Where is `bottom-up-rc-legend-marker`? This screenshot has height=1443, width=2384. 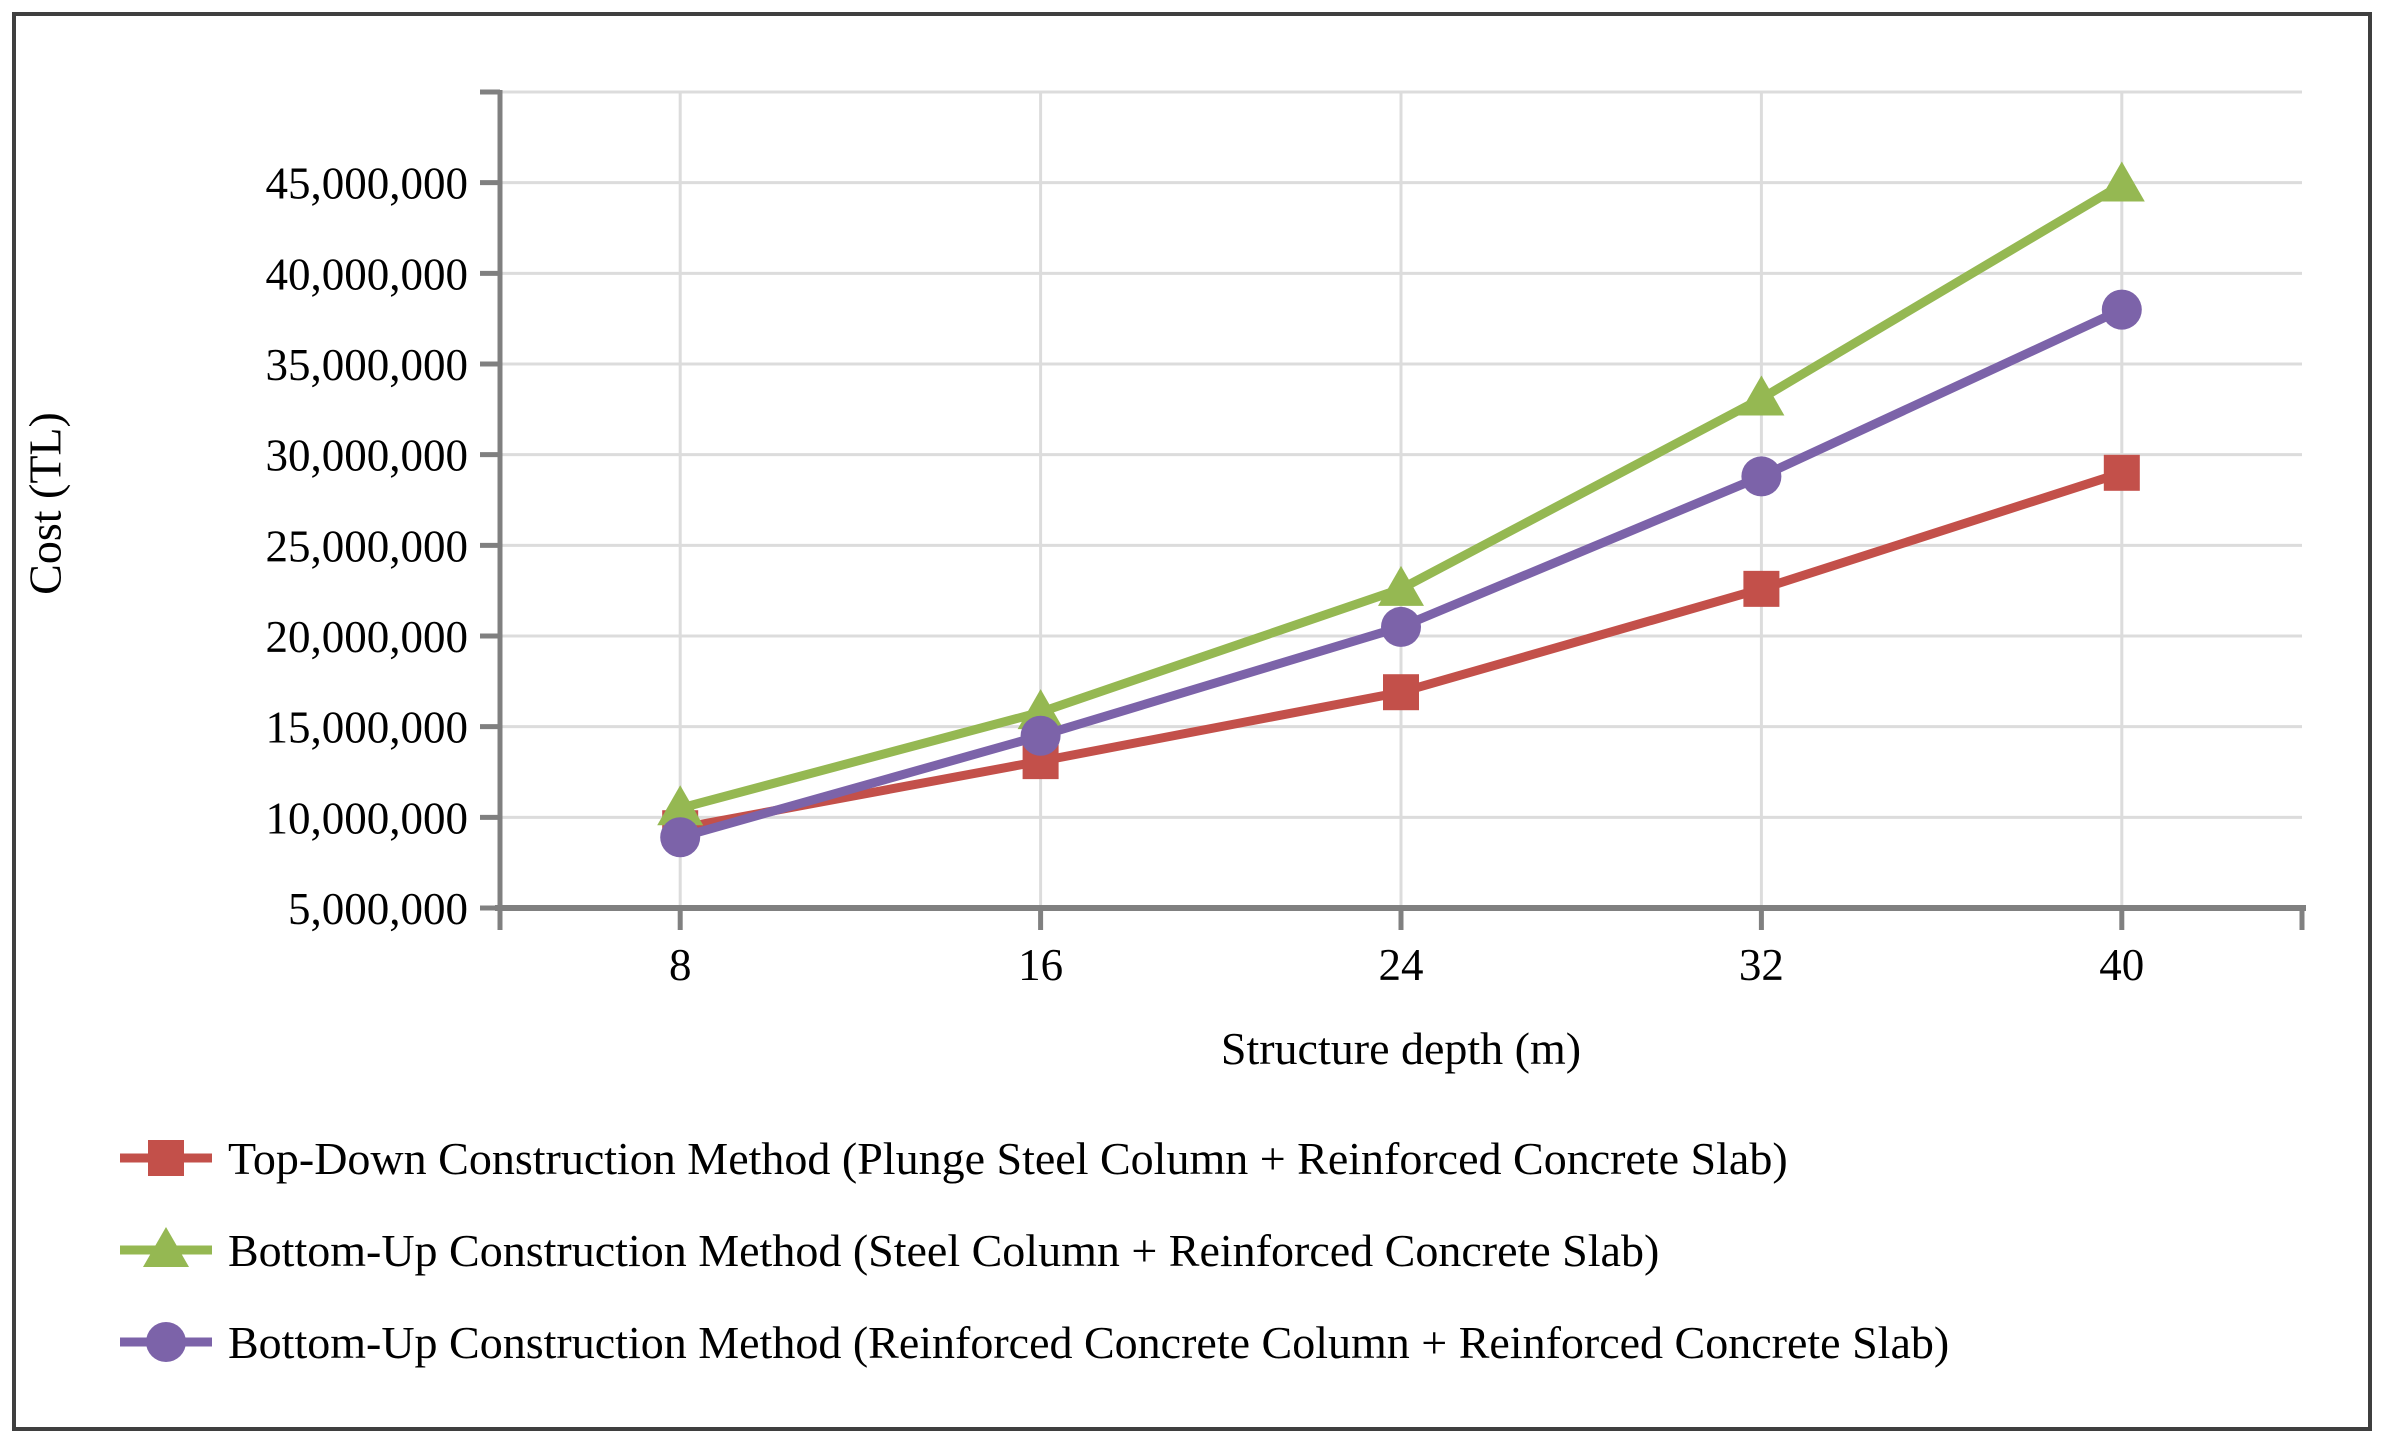
bottom-up-rc-legend-marker is located at coordinates (166, 1342).